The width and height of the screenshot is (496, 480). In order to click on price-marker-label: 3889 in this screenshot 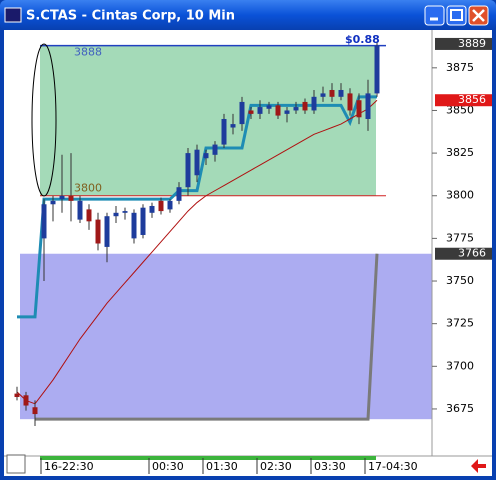, I will do `click(472, 43)`.